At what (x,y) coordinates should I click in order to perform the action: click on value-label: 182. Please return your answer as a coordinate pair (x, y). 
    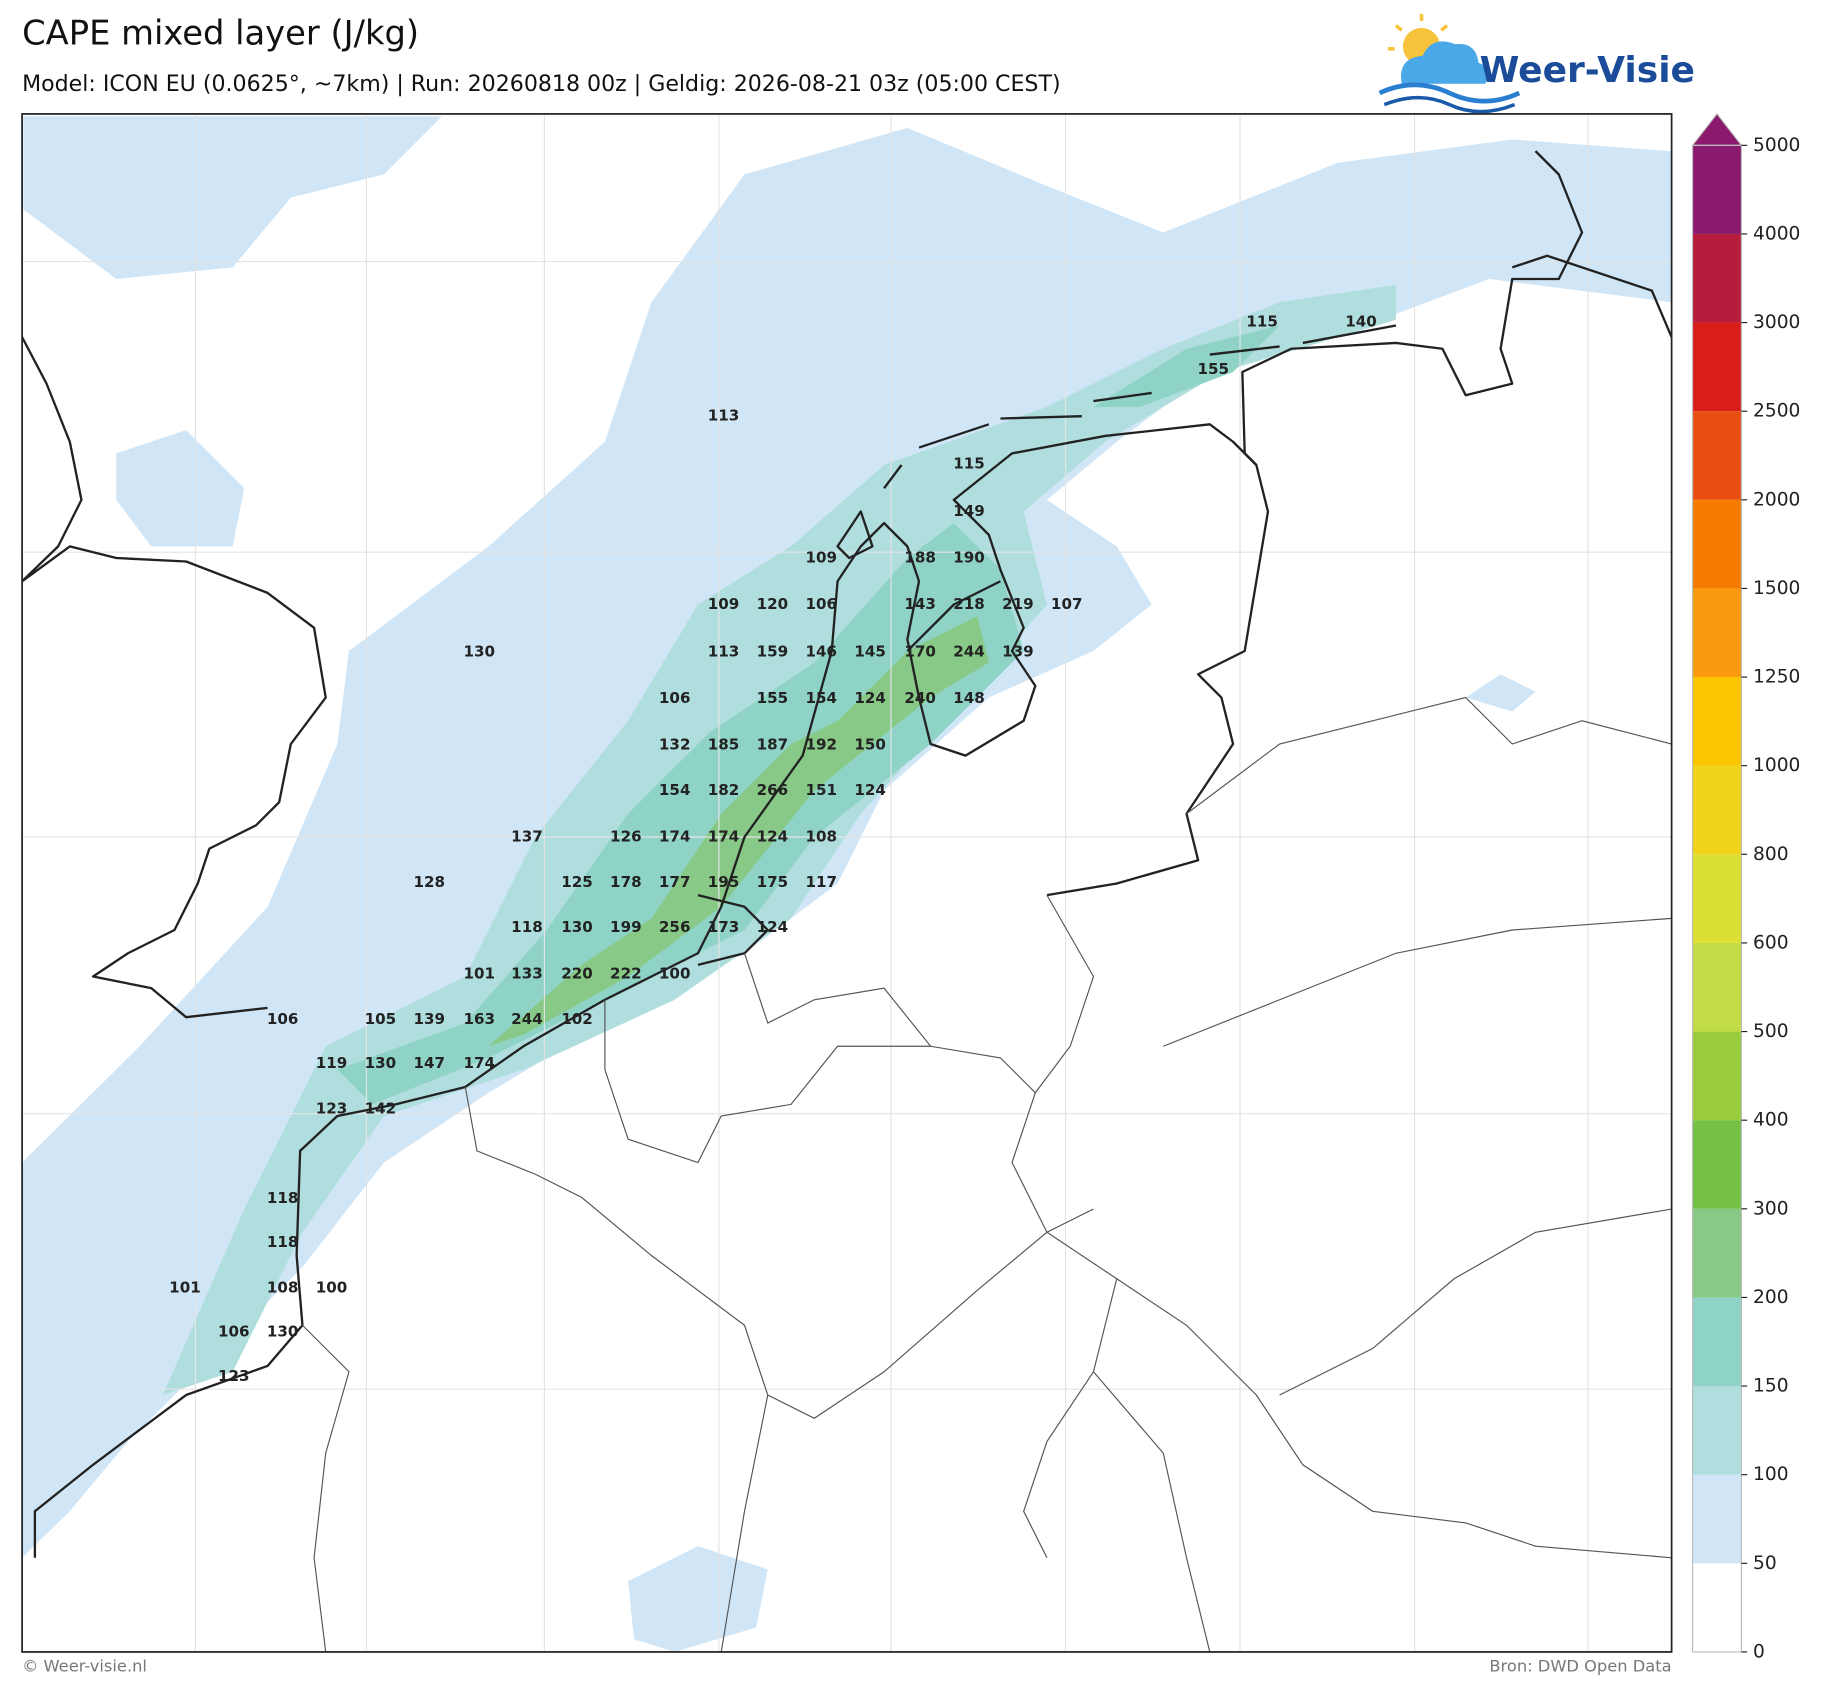
    Looking at the image, I should click on (724, 790).